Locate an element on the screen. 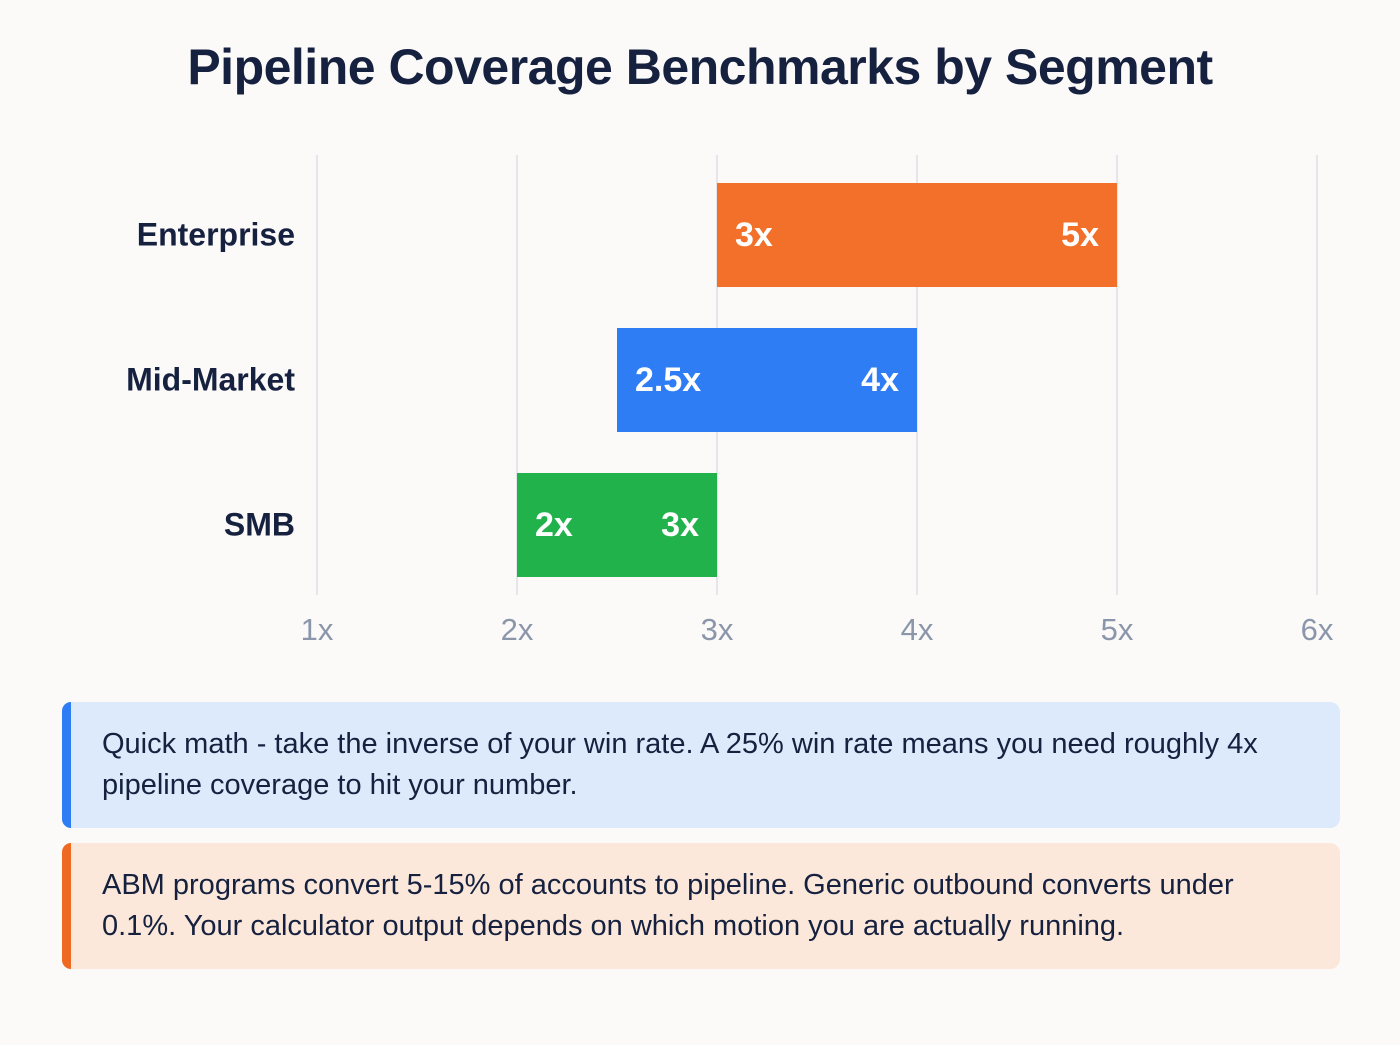 Image resolution: width=1400 pixels, height=1045 pixels. bar-low-value: 3x is located at coordinates (754, 235).